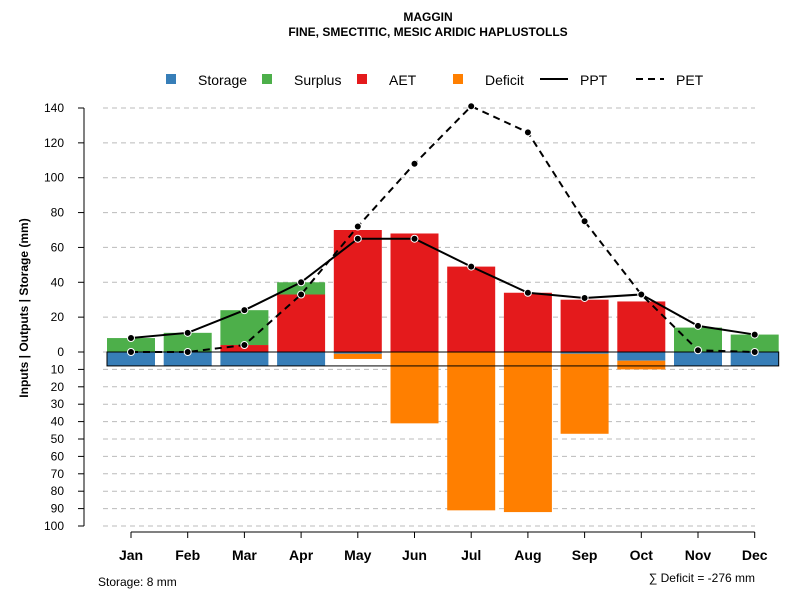 This screenshot has width=800, height=600. I want to click on ppt-line, so click(442, 288).